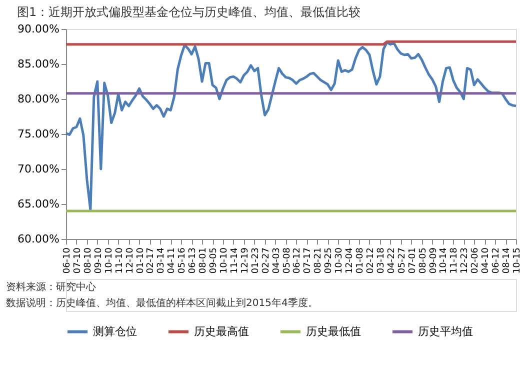 Image resolution: width=529 pixels, height=378 pixels. Describe the element at coordinates (119, 260) in the screenshot. I see `x-tick-label: 11-10` at that location.